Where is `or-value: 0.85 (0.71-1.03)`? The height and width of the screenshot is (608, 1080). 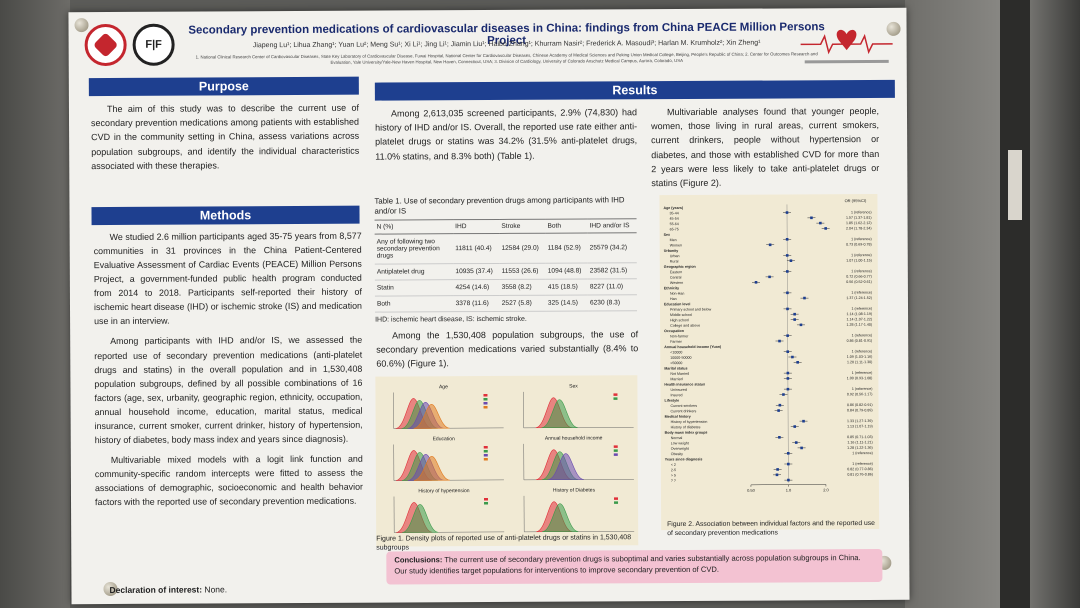 or-value: 0.85 (0.71-1.03) is located at coordinates (860, 437).